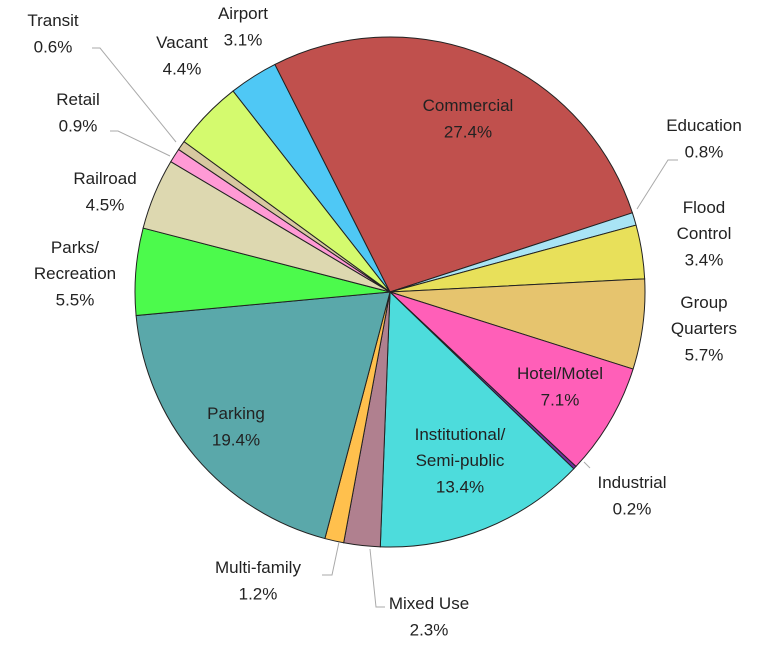 The height and width of the screenshot is (647, 772). What do you see at coordinates (53, 46) in the screenshot?
I see `value-label: 0.6%` at bounding box center [53, 46].